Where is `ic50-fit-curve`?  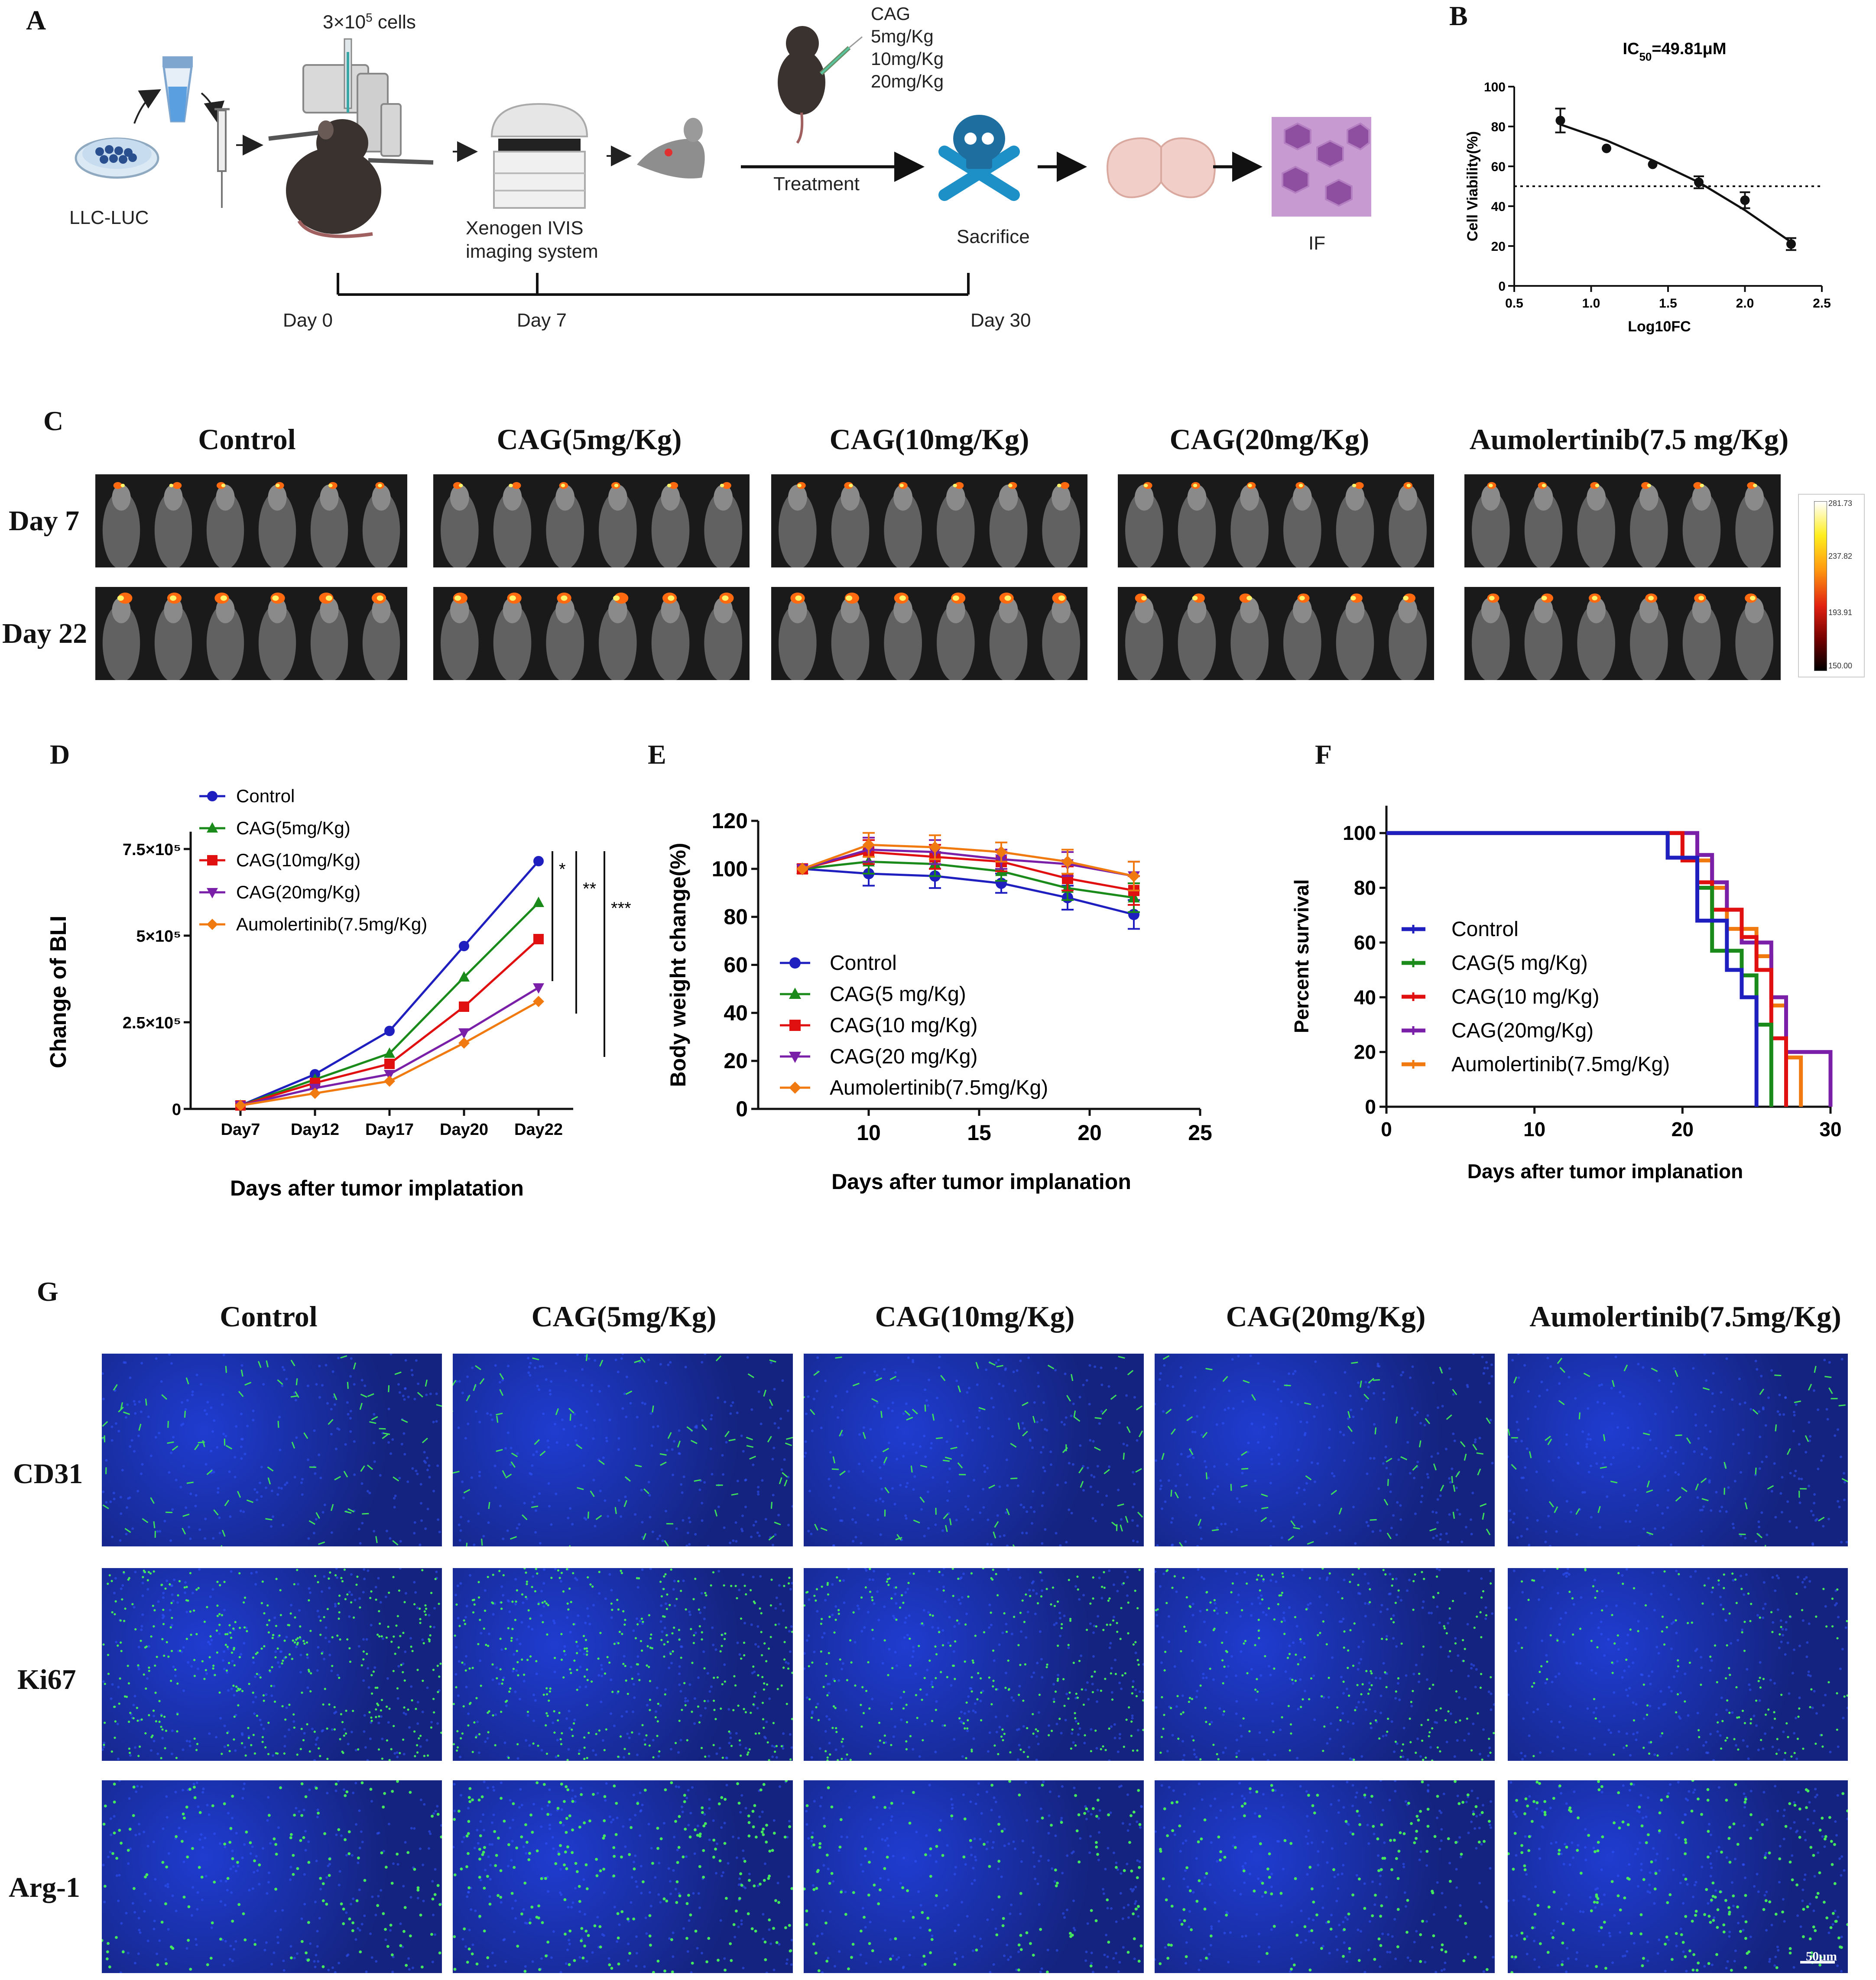
ic50-fit-curve is located at coordinates (1676, 183).